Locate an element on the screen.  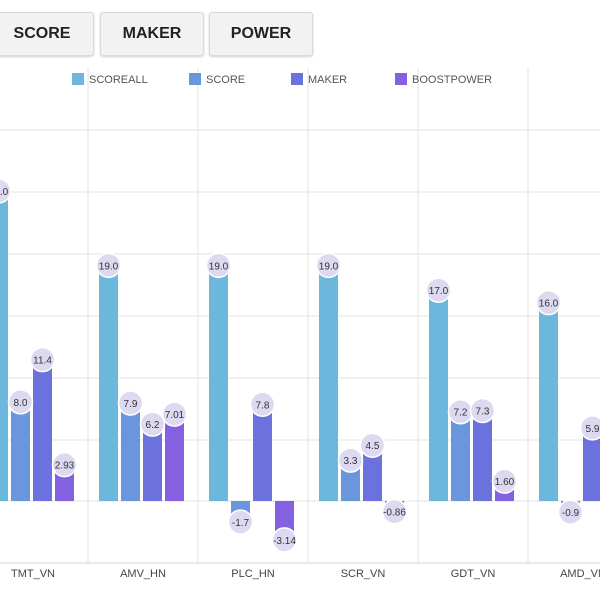
data-label: -0.86 is located at coordinates (394, 513).